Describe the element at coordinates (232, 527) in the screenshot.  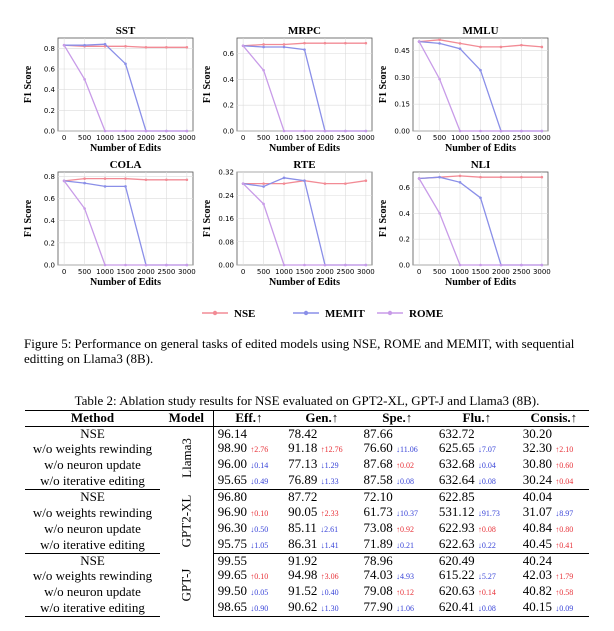
I see `eff-value: 96.30` at that location.